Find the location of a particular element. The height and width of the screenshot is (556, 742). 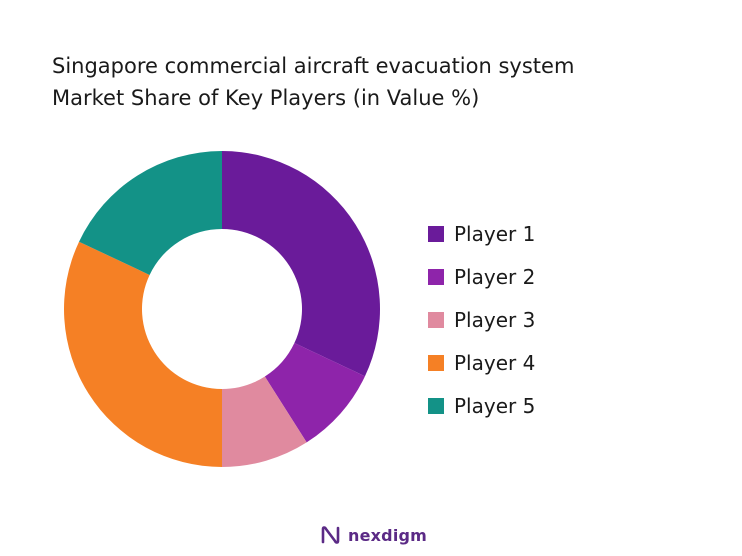

legend-label: Player 2 is located at coordinates (495, 276).